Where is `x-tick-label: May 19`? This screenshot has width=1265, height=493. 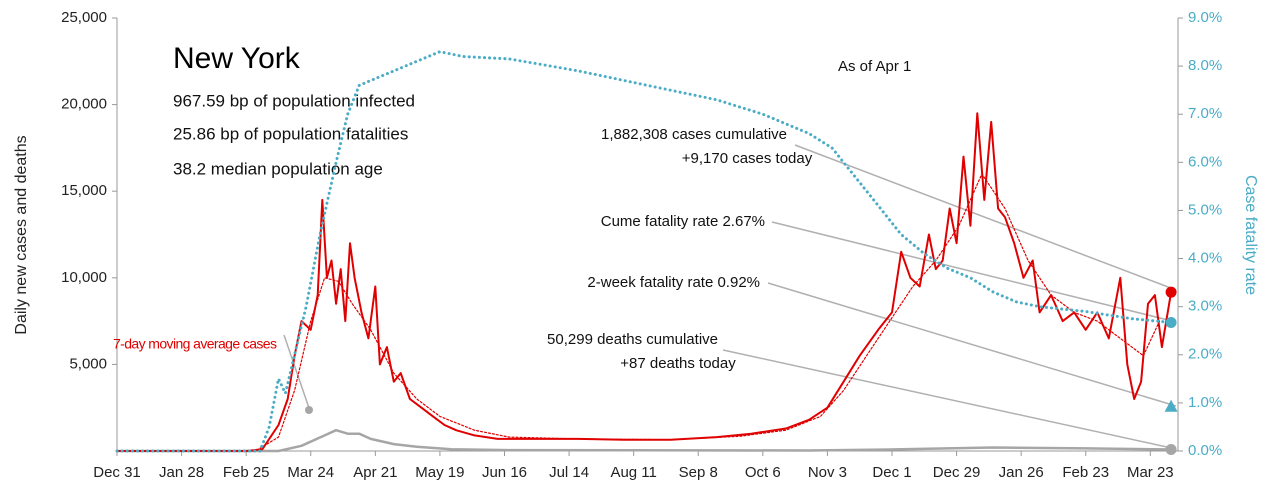 x-tick-label: May 19 is located at coordinates (439, 472).